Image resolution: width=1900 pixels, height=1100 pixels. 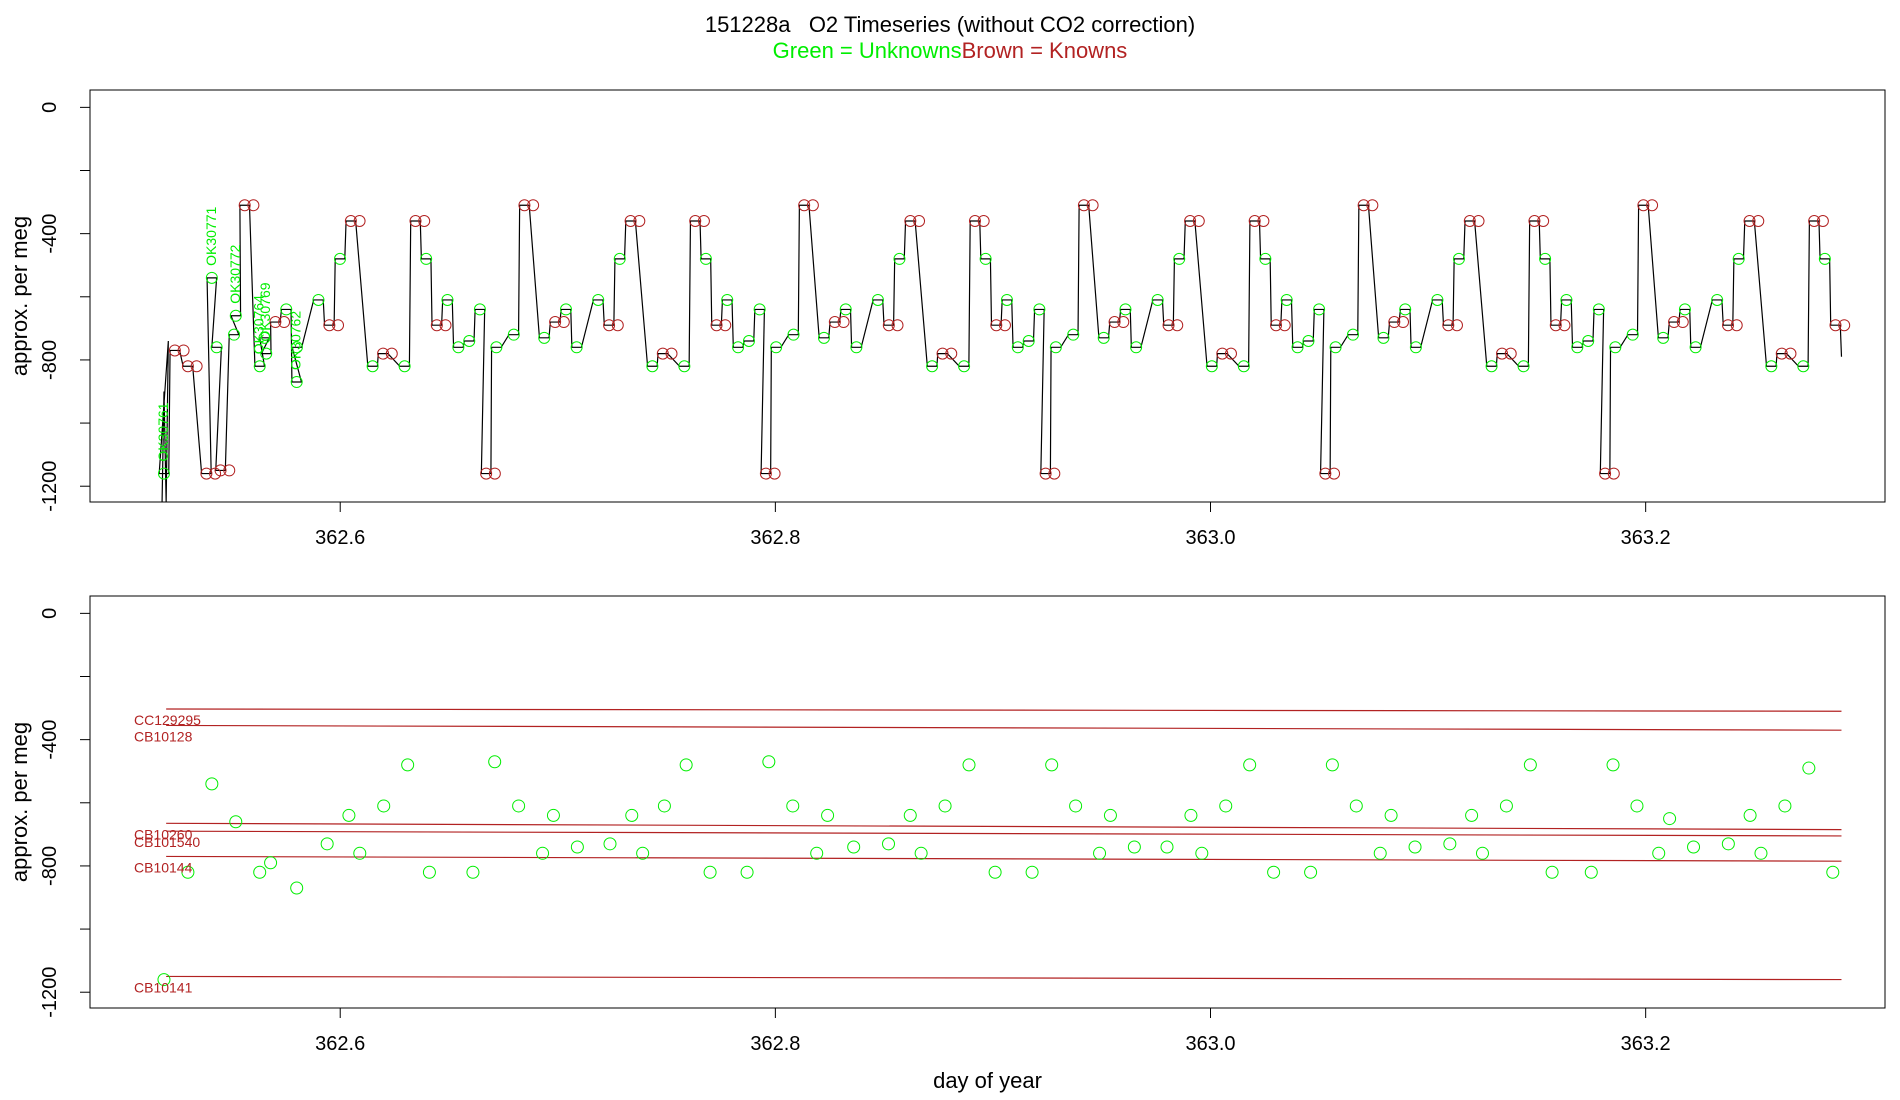 What do you see at coordinates (235, 273) in the screenshot?
I see `sample-label: OK30772` at bounding box center [235, 273].